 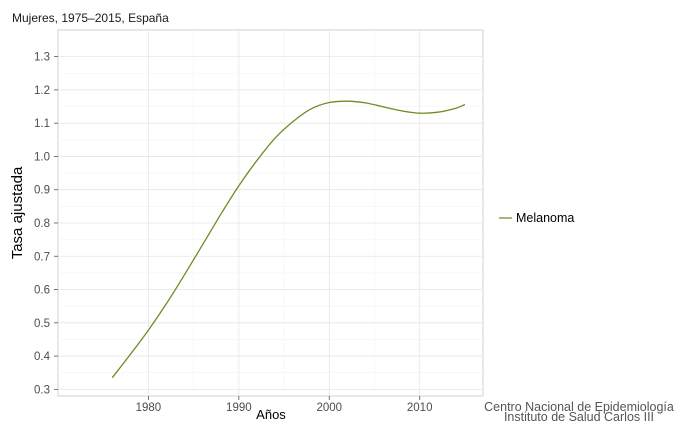 I want to click on y-tick-label: 1.1, so click(x=42, y=124).